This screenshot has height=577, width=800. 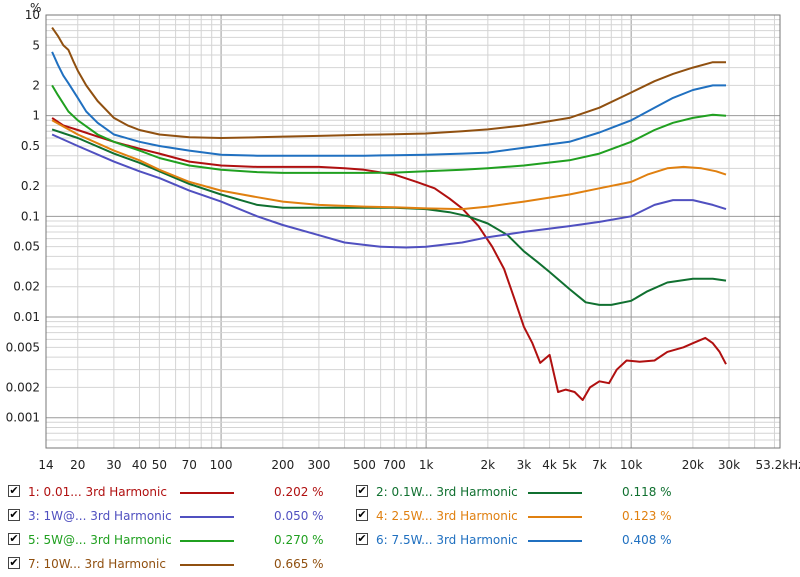 What do you see at coordinates (447, 516) in the screenshot?
I see `legend-label-4: 4: 2.5W... 3rd Harmonic` at bounding box center [447, 516].